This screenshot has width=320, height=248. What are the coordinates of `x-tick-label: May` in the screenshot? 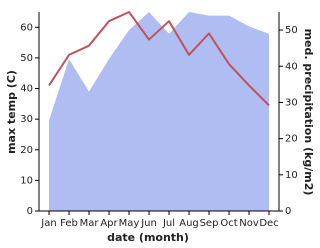 It's located at (129, 223).